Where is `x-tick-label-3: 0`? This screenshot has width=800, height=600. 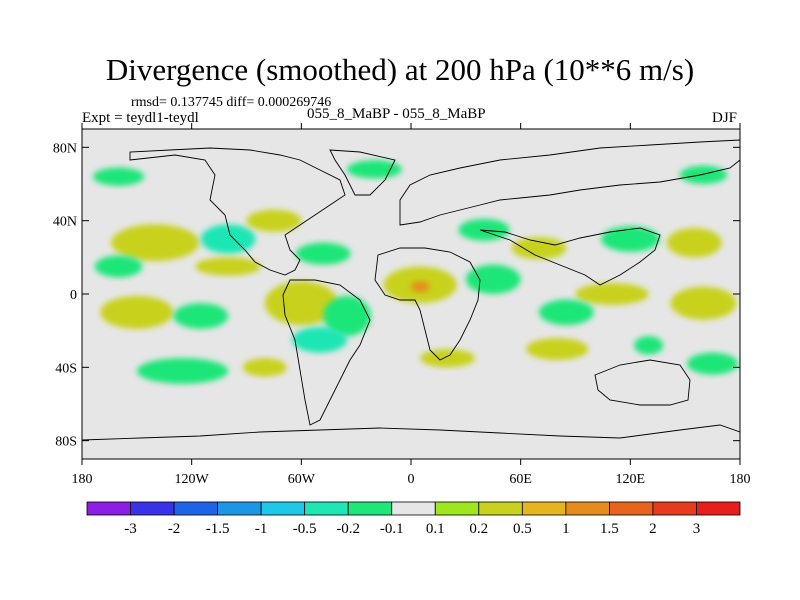
x-tick-label-3: 0 is located at coordinates (411, 479).